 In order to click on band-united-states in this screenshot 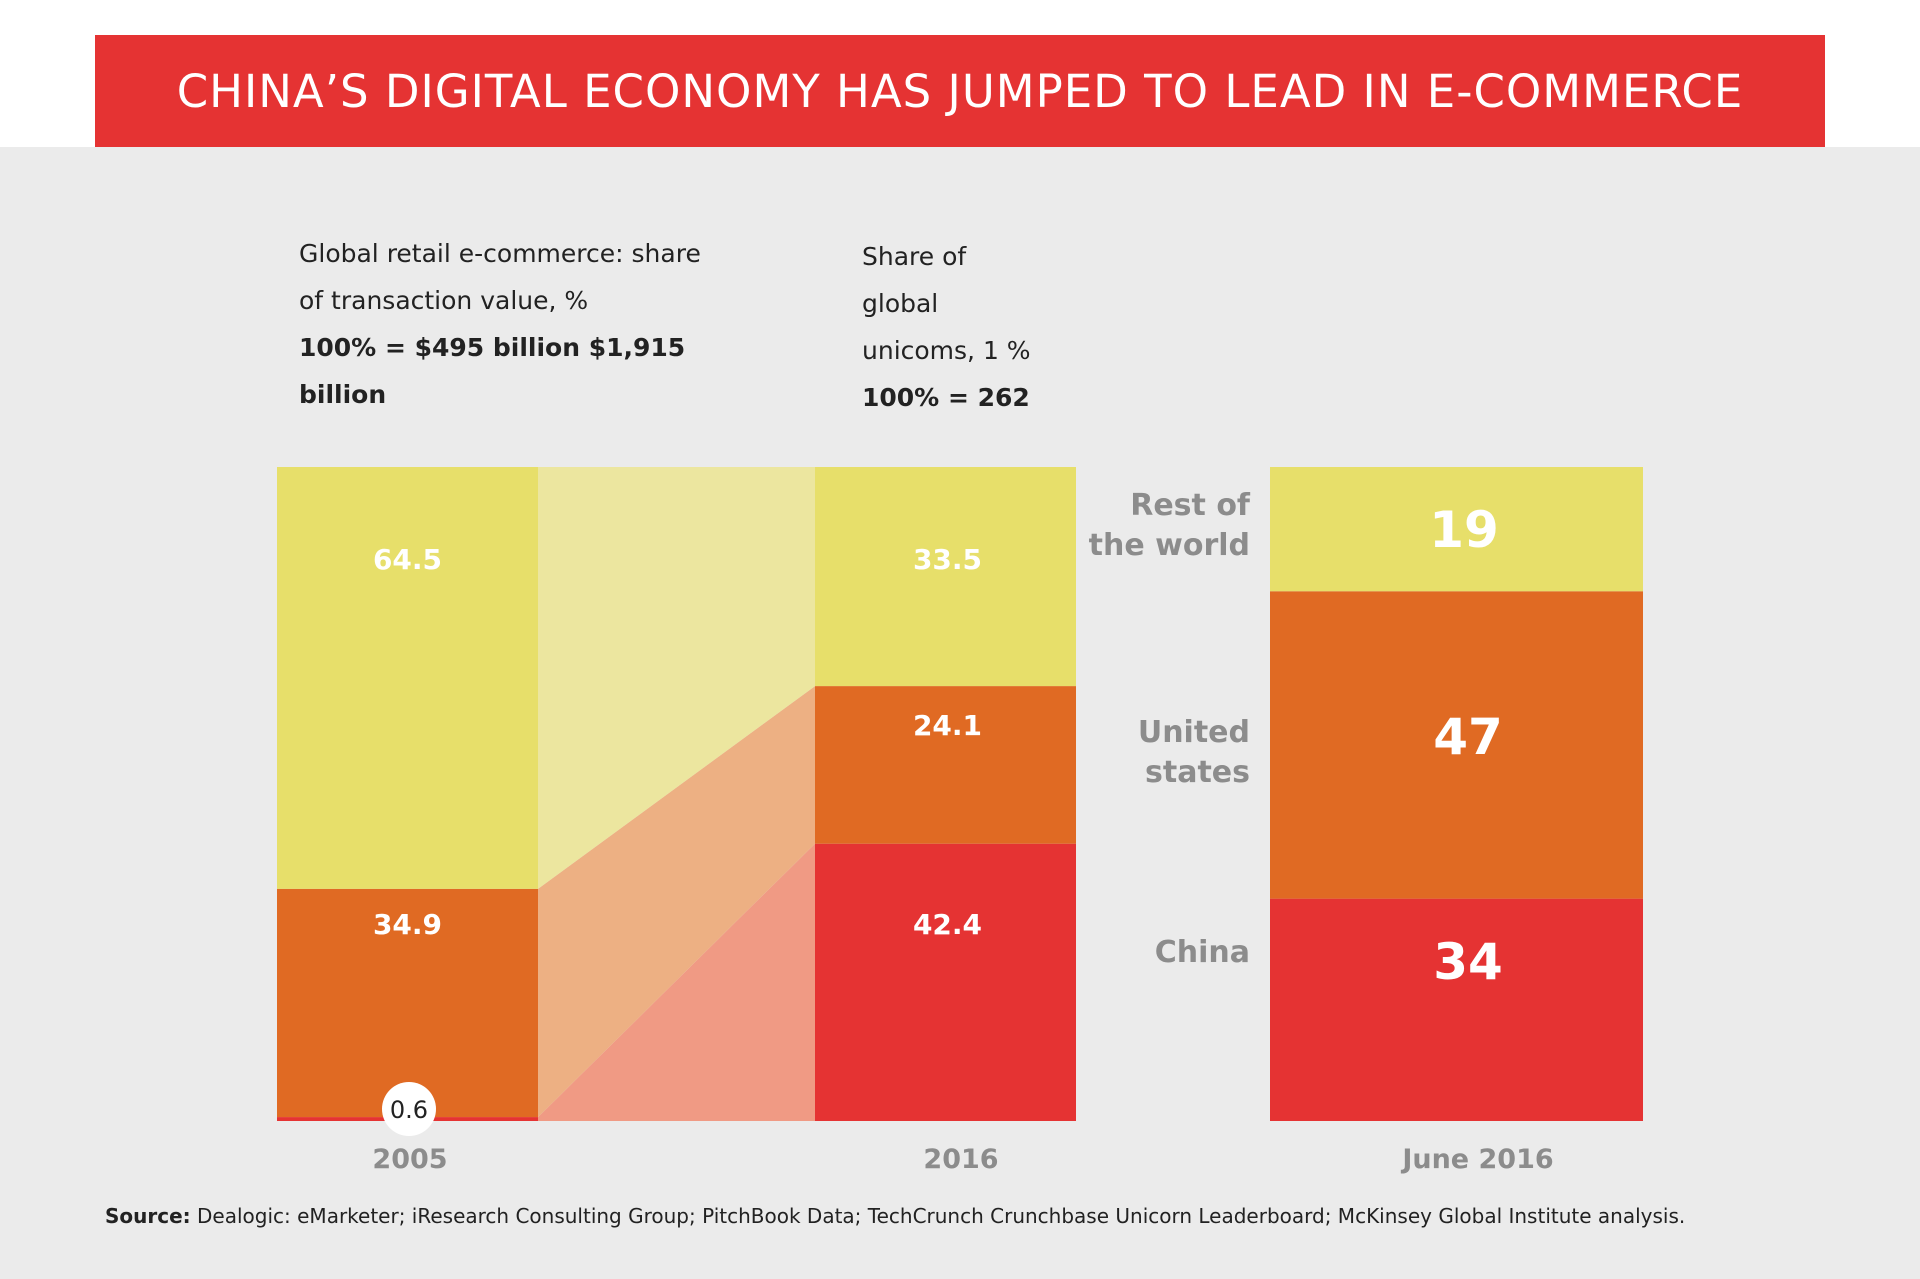, I will do `click(676, 902)`.